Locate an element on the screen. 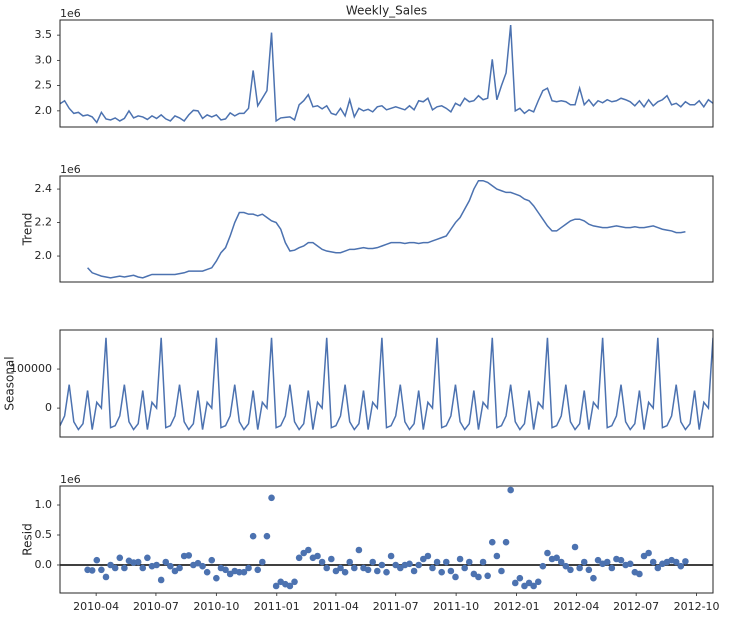  x-tick-label: 2011-04 is located at coordinates (336, 606).